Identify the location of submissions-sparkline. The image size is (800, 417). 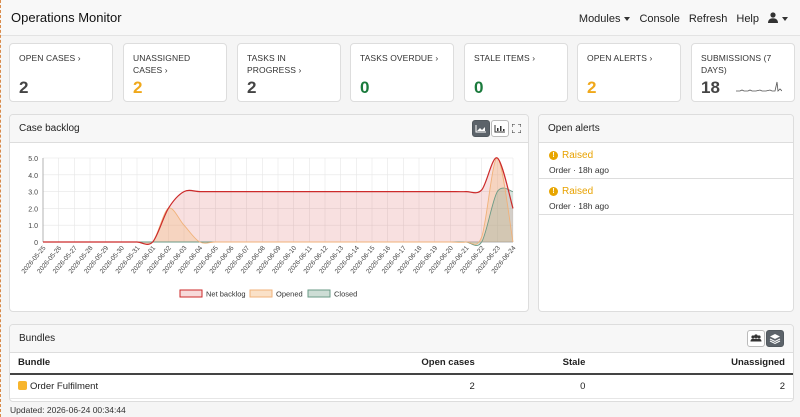
(759, 86).